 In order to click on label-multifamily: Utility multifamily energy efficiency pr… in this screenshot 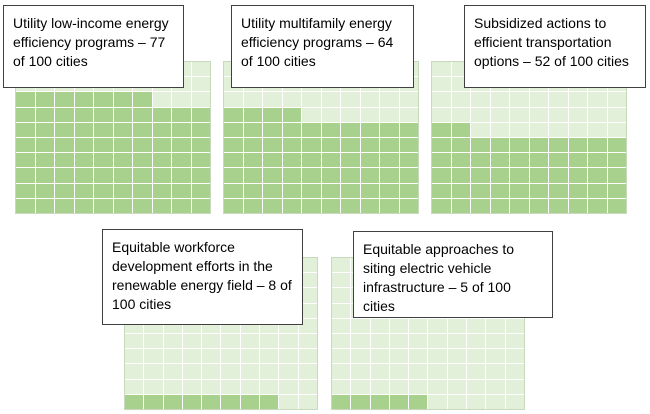, I will do `click(322, 46)`.